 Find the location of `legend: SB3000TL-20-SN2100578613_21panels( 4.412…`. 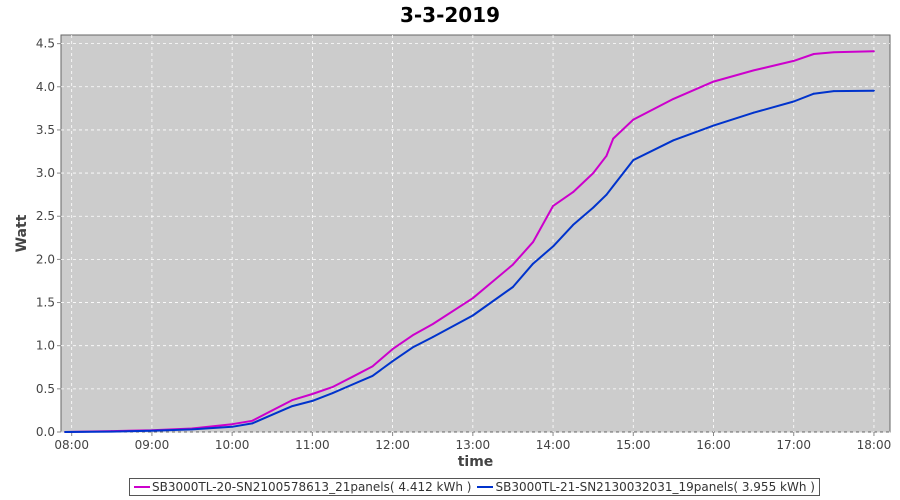

legend: SB3000TL-20-SN2100578613_21panels( 4.412… is located at coordinates (474, 487).